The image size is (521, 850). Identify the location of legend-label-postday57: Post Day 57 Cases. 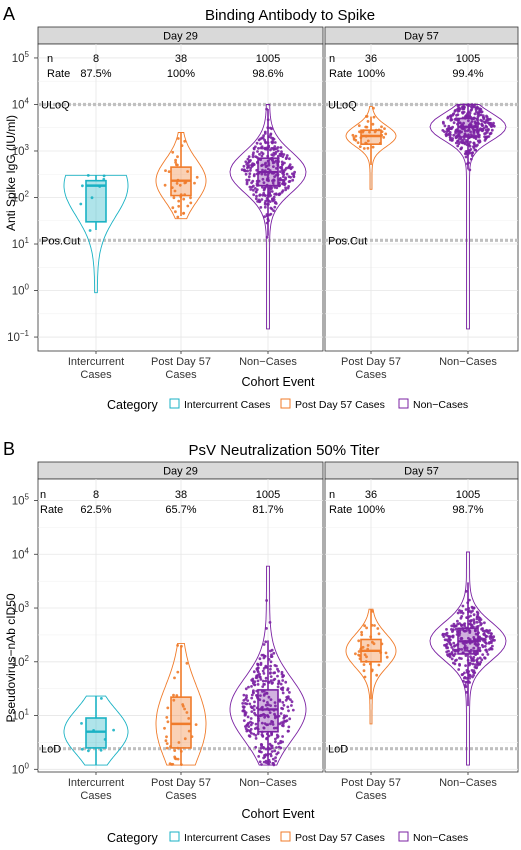
(340, 405).